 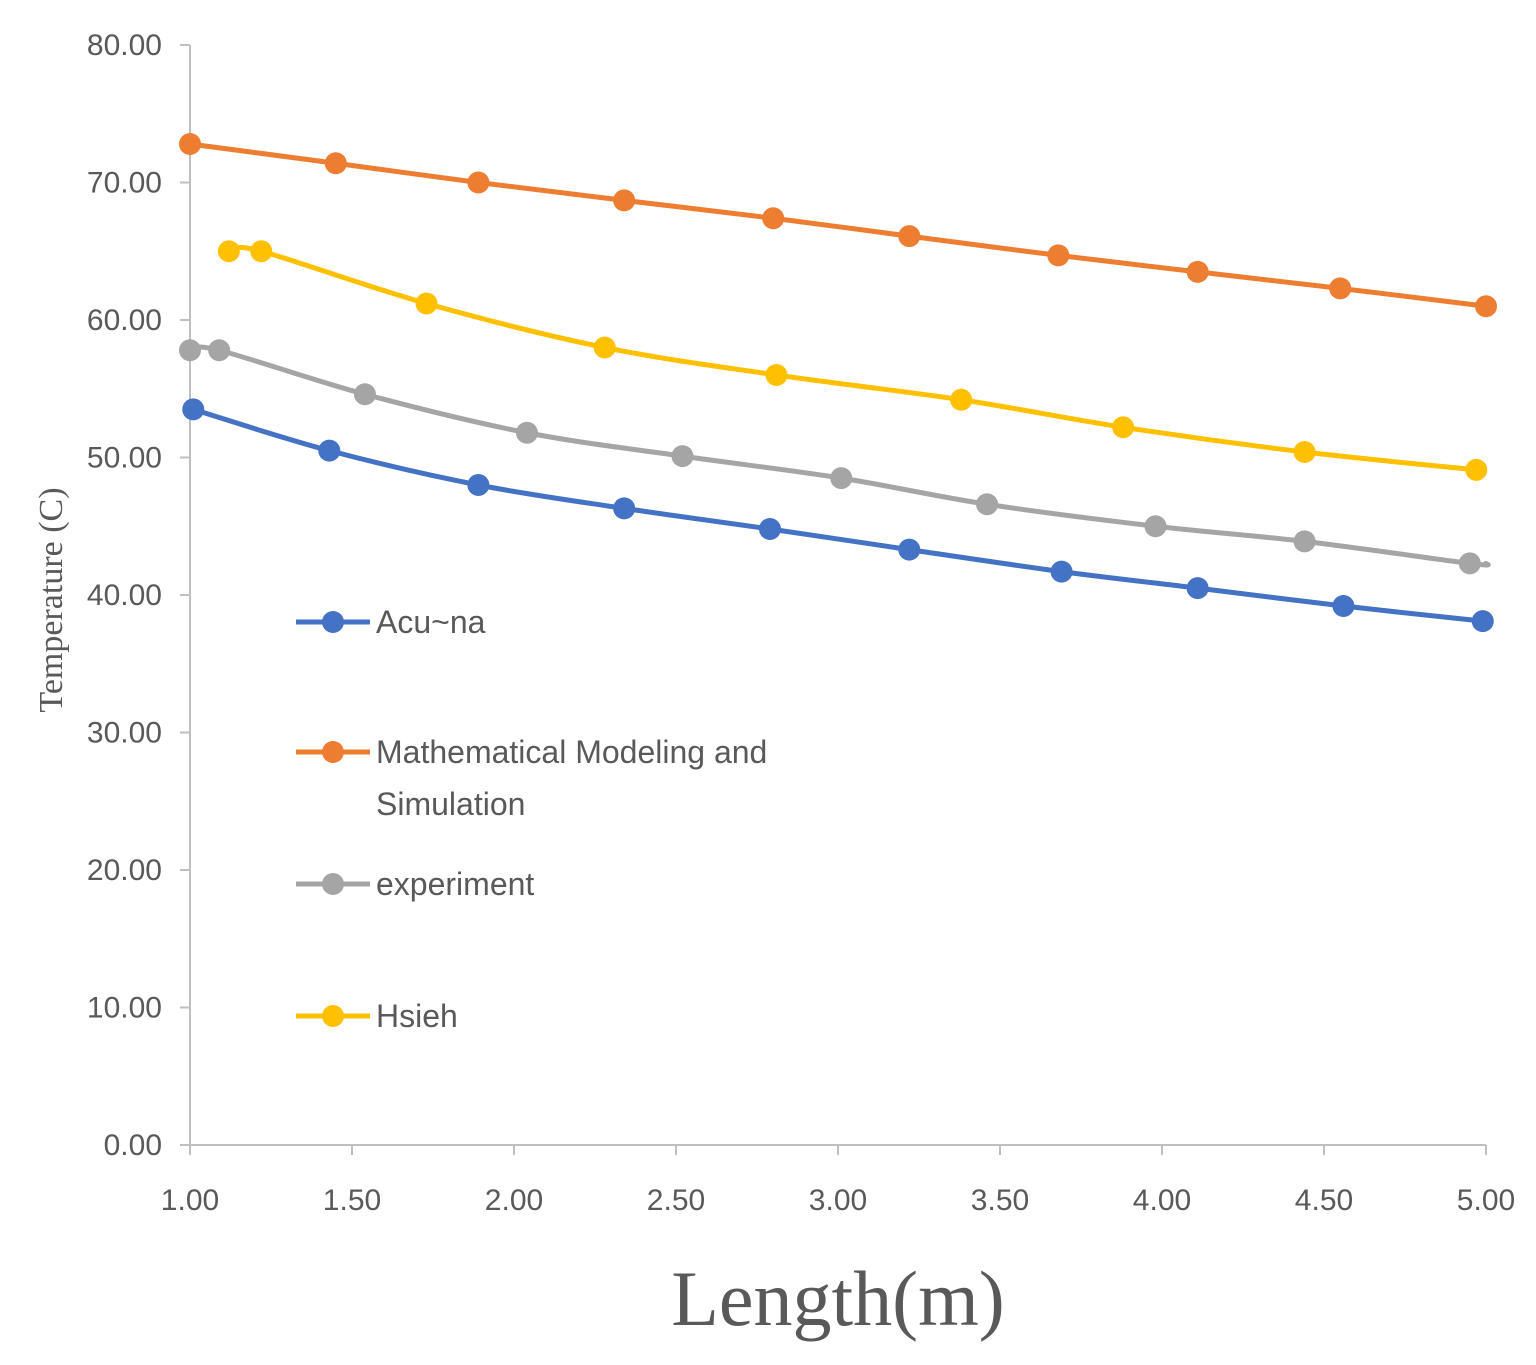 What do you see at coordinates (571, 778) in the screenshot?
I see `legend-label: Mathematical Modeling and Simulation` at bounding box center [571, 778].